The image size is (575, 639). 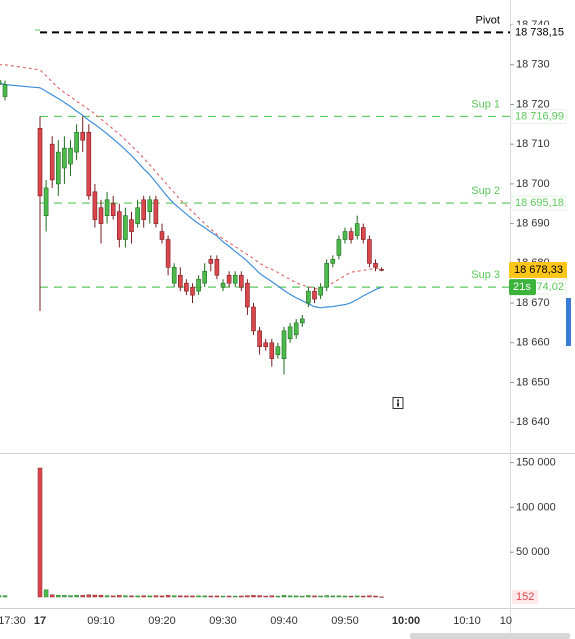 What do you see at coordinates (533, 422) in the screenshot?
I see `y-tick-label: 18 640` at bounding box center [533, 422].